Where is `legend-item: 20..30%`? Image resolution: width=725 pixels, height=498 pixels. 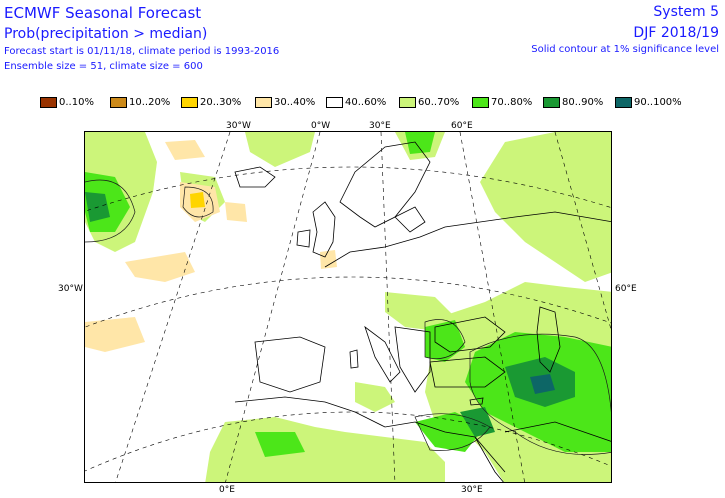 legend-item: 20..30% is located at coordinates (211, 102).